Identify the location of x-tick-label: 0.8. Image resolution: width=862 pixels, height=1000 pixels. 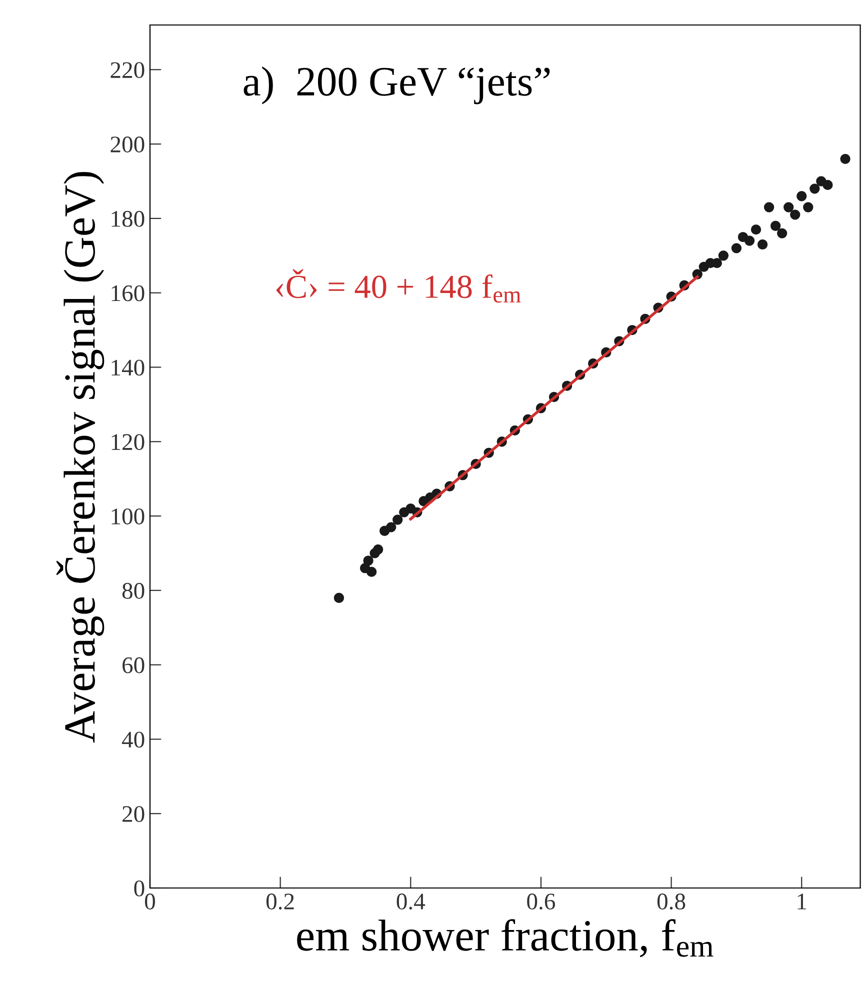
(671, 902).